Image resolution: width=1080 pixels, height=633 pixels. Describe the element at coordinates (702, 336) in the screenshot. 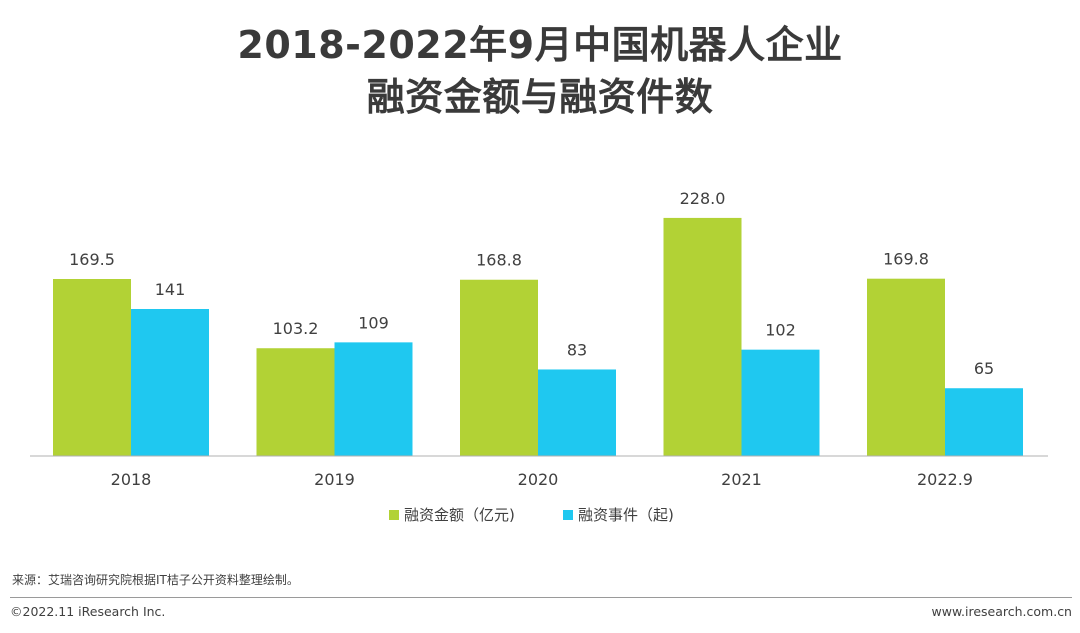

I see `bar-amount-2021` at that location.